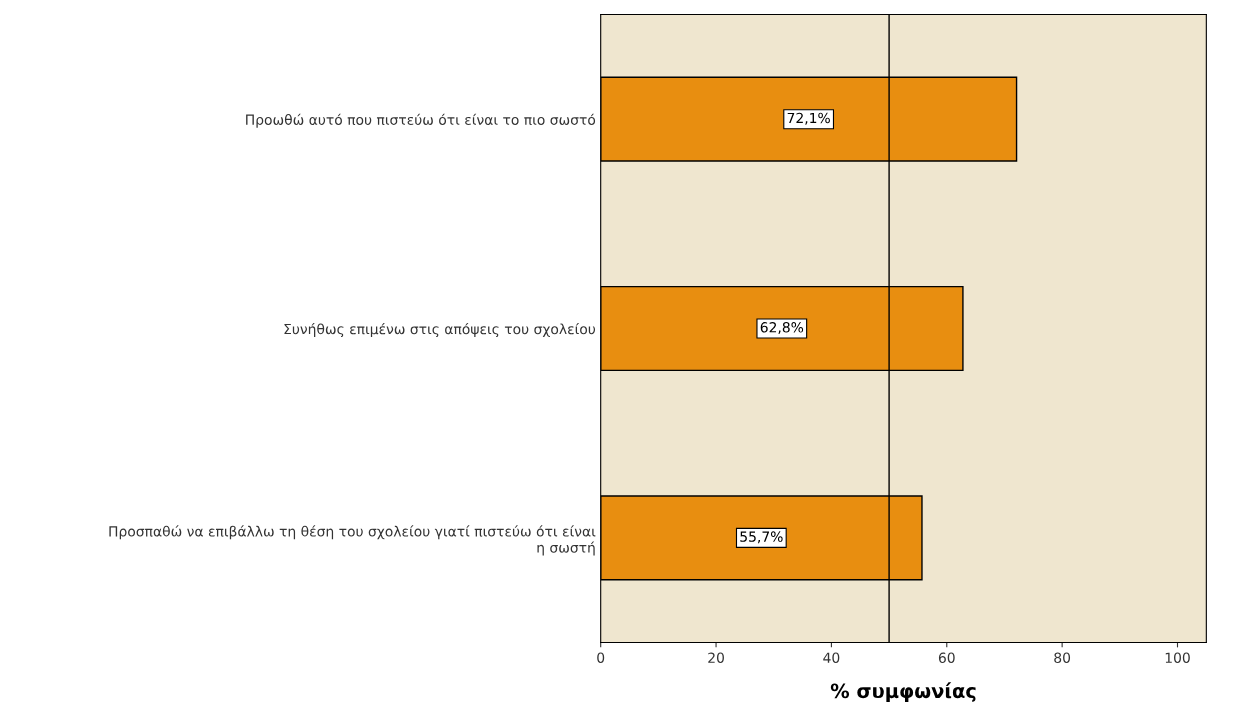 The image size is (1236, 726). I want to click on x-tick-label: 40, so click(831, 657).